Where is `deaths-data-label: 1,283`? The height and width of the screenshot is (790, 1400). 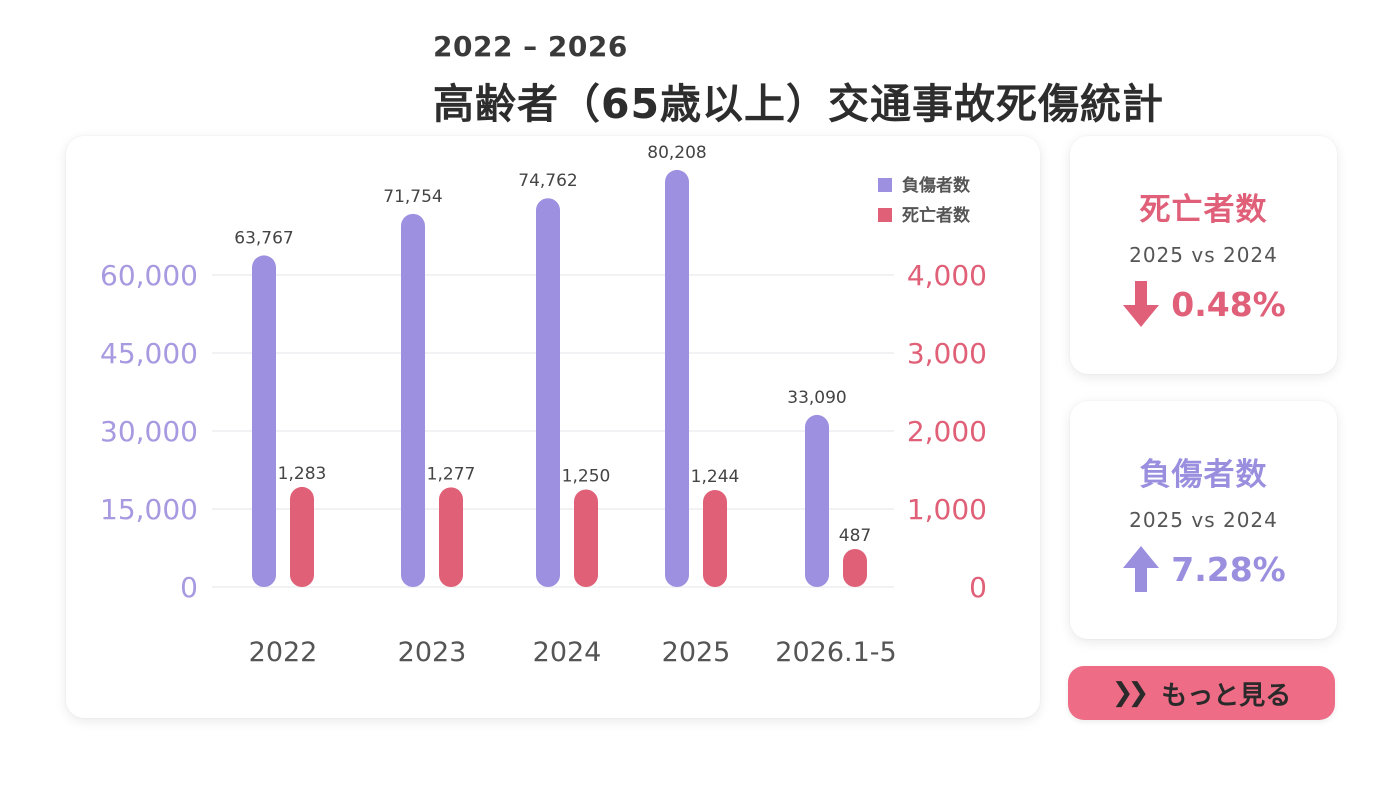 deaths-data-label: 1,283 is located at coordinates (302, 474).